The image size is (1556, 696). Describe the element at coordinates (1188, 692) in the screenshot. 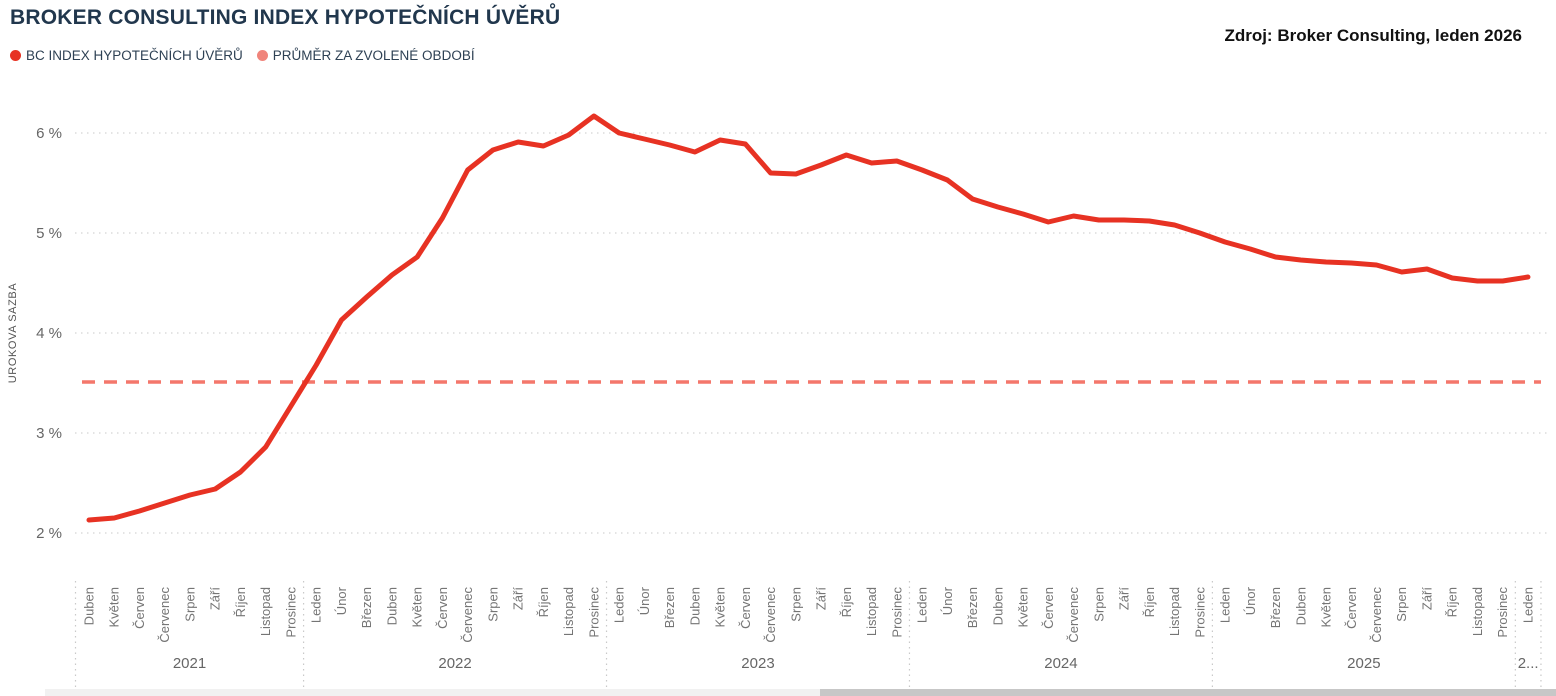

I see `horizontal-scrollbar-thumb` at that location.